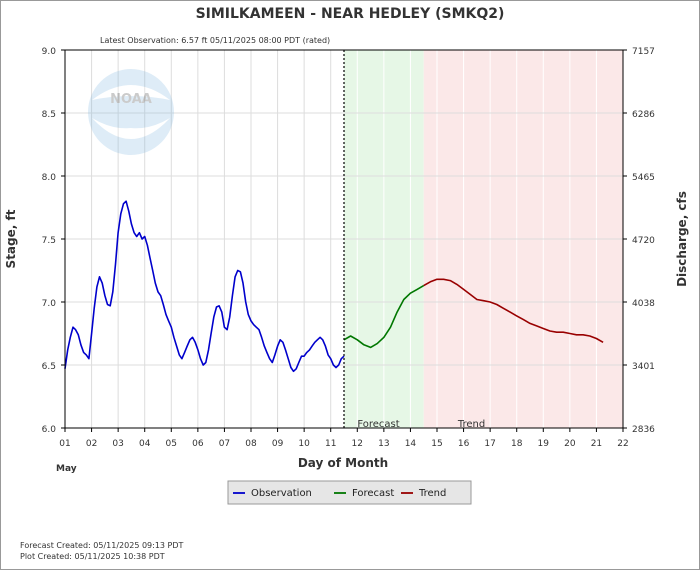 The height and width of the screenshot is (570, 700). What do you see at coordinates (49, 367) in the screenshot?
I see `y-left-tick-label: 6.5` at bounding box center [49, 367].